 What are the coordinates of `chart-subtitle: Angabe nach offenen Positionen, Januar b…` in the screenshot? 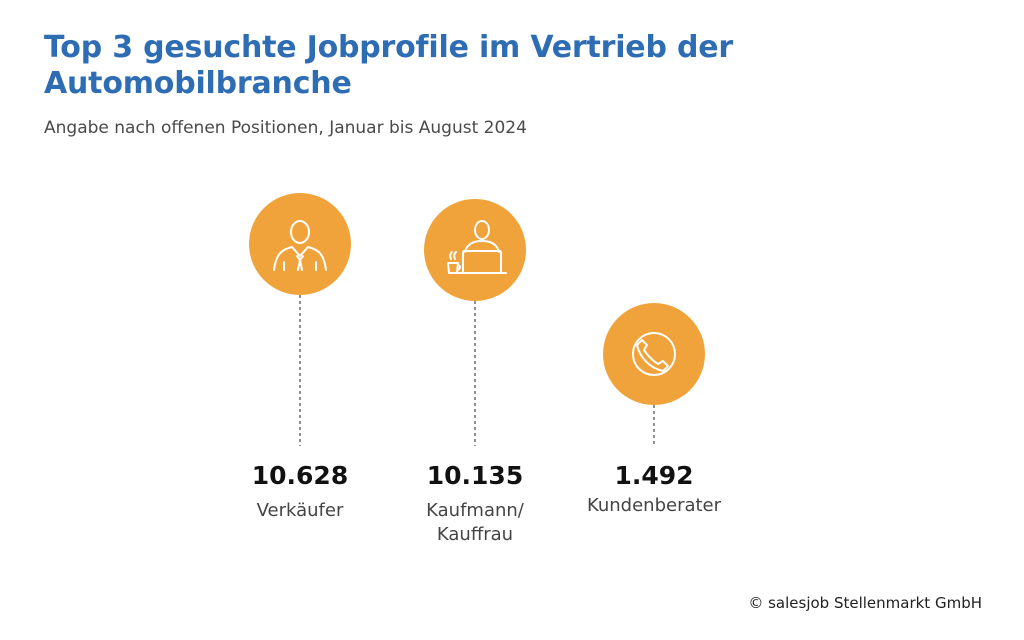 It's located at (285, 128).